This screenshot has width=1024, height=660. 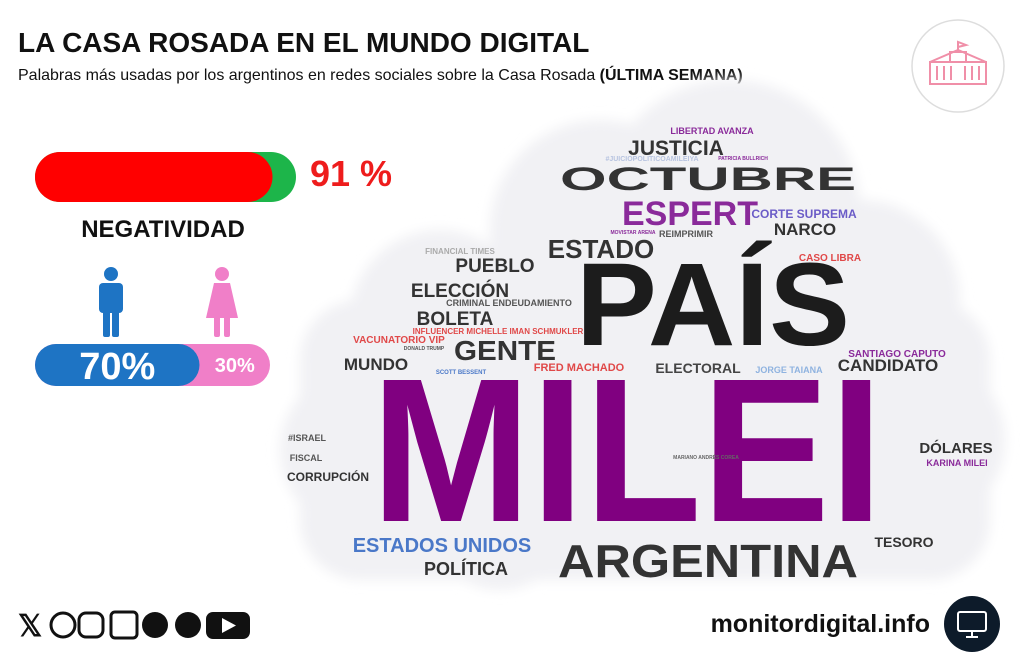 I want to click on male-label: 70%, so click(x=117, y=367).